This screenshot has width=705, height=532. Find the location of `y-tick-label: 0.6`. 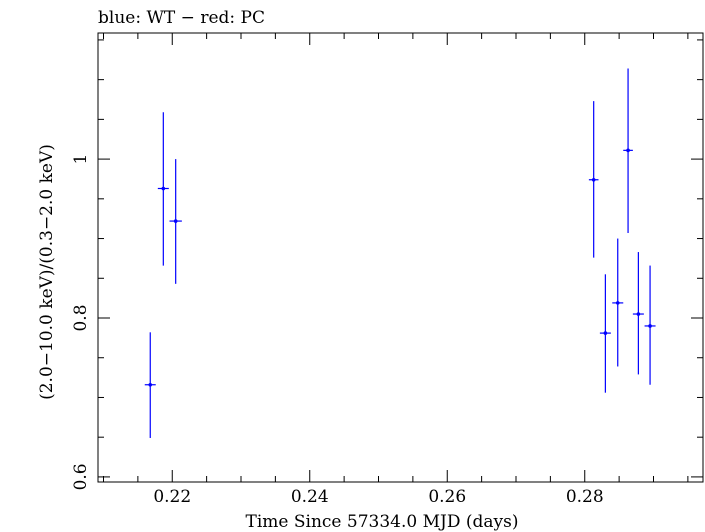

y-tick-label: 0.6 is located at coordinates (81, 476).